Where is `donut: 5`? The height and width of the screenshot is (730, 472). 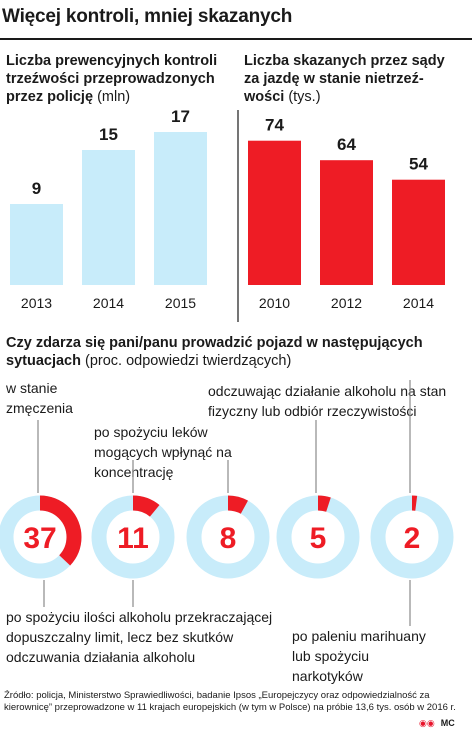 donut: 5 is located at coordinates (318, 537).